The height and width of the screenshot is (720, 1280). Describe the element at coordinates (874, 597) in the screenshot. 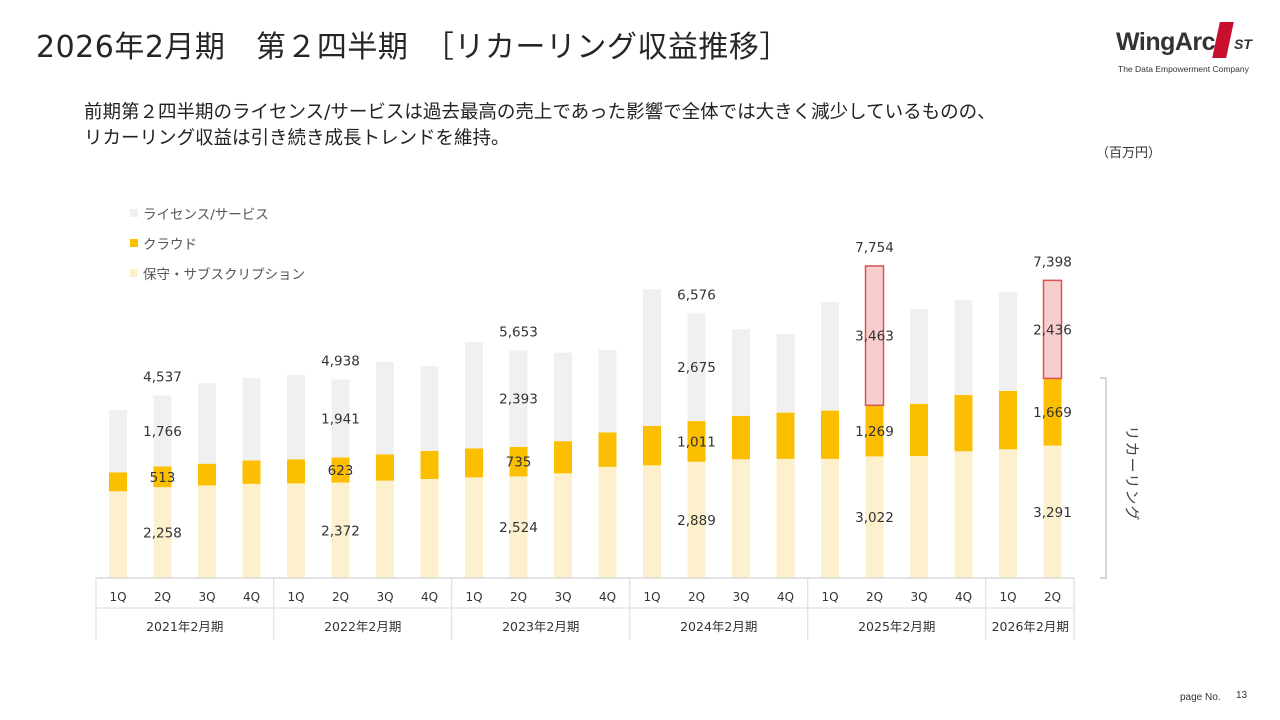

I see `x-tick-label-18: 2Q` at that location.